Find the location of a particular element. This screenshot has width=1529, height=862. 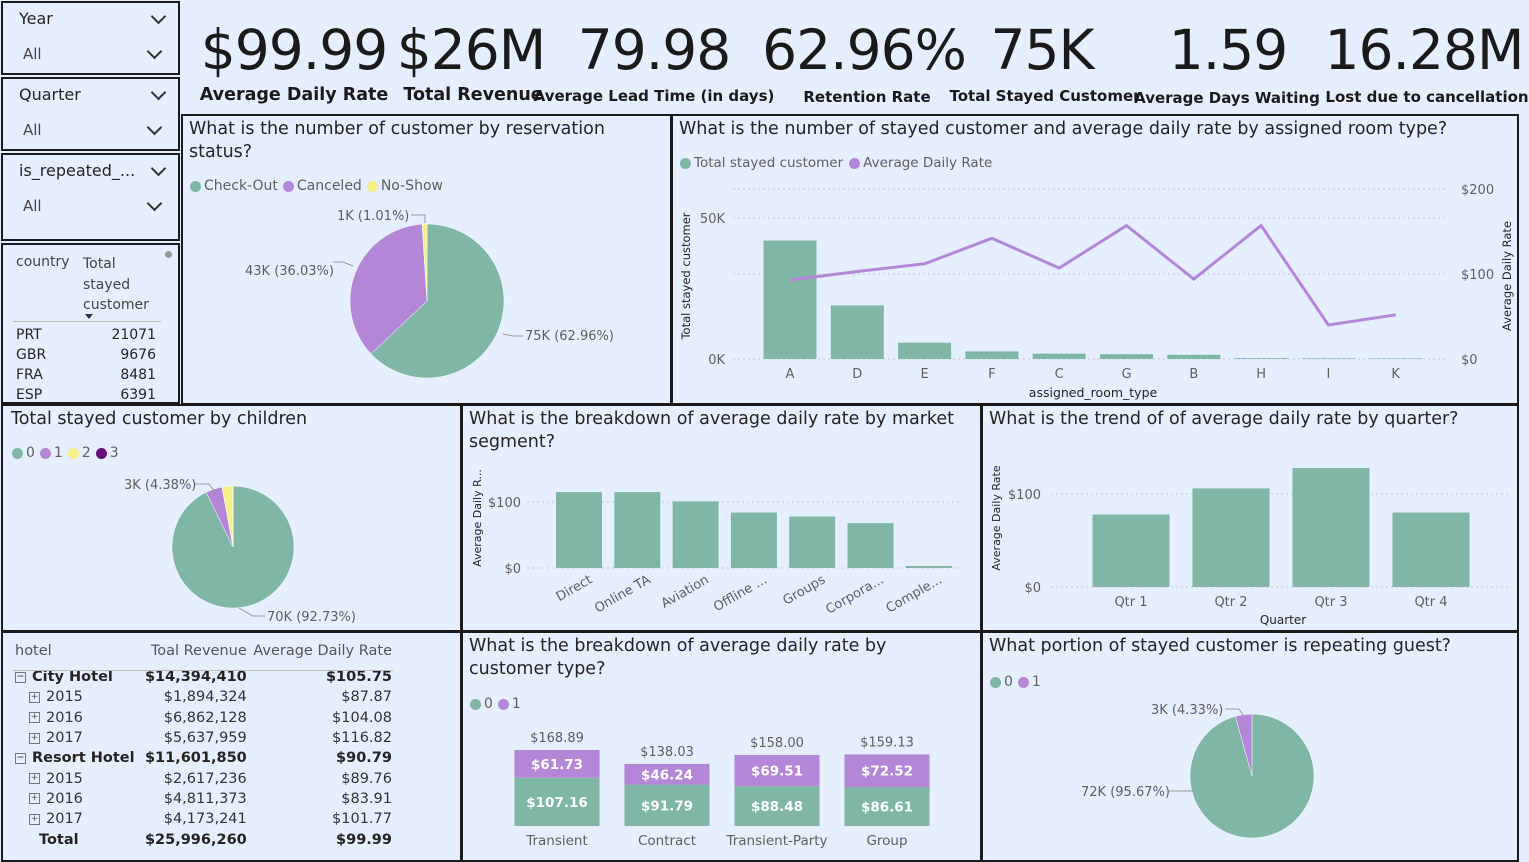

slicer-year-value: All is located at coordinates (32, 54).